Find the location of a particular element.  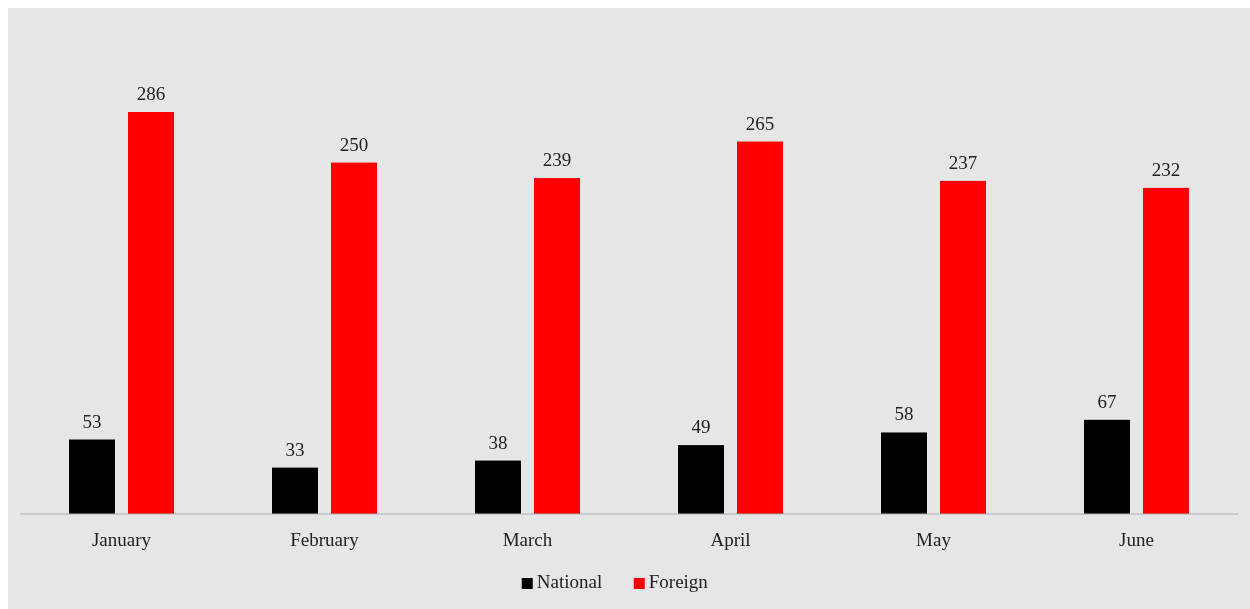

legend-label: National is located at coordinates (569, 582).